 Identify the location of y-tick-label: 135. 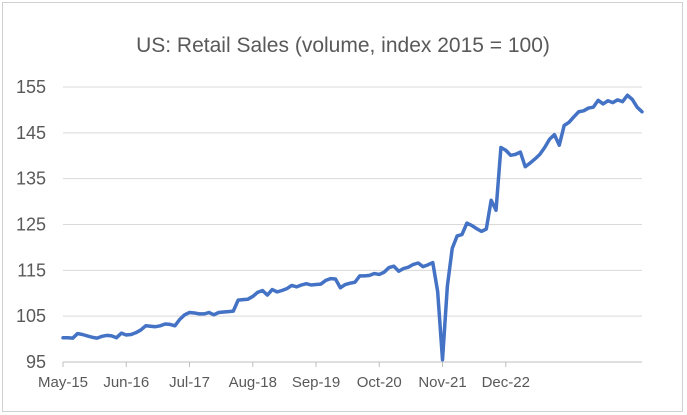
(31, 179).